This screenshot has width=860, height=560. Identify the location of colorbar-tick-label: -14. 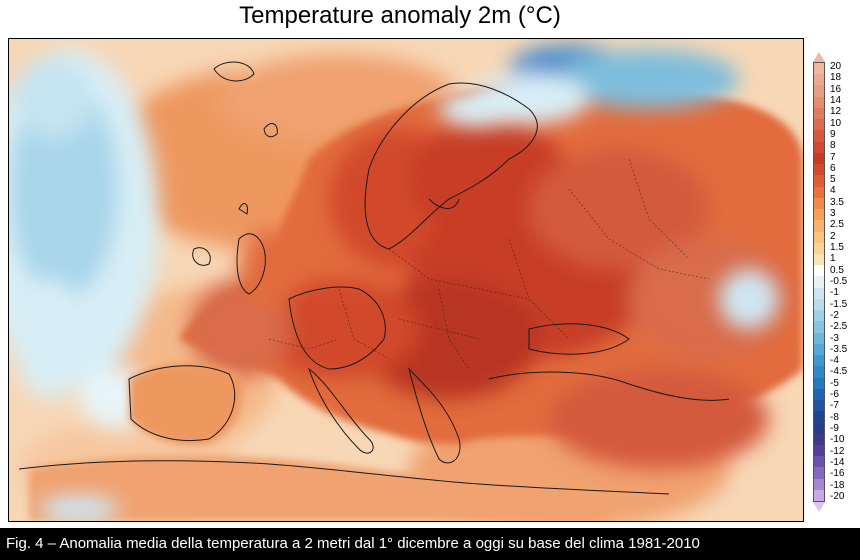
(837, 462).